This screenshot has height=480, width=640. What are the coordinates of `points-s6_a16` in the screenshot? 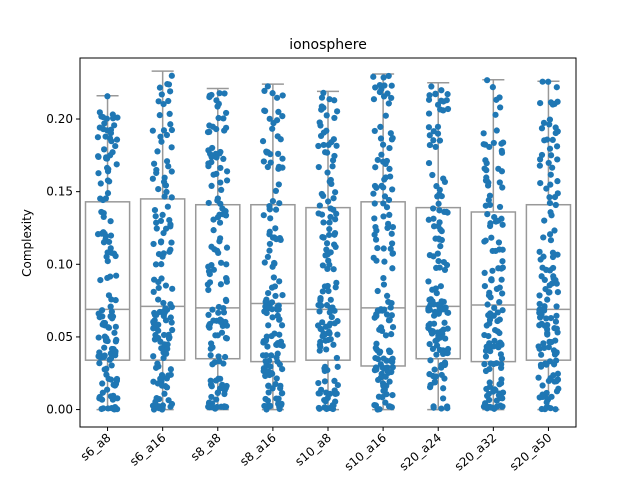 It's located at (162, 242).